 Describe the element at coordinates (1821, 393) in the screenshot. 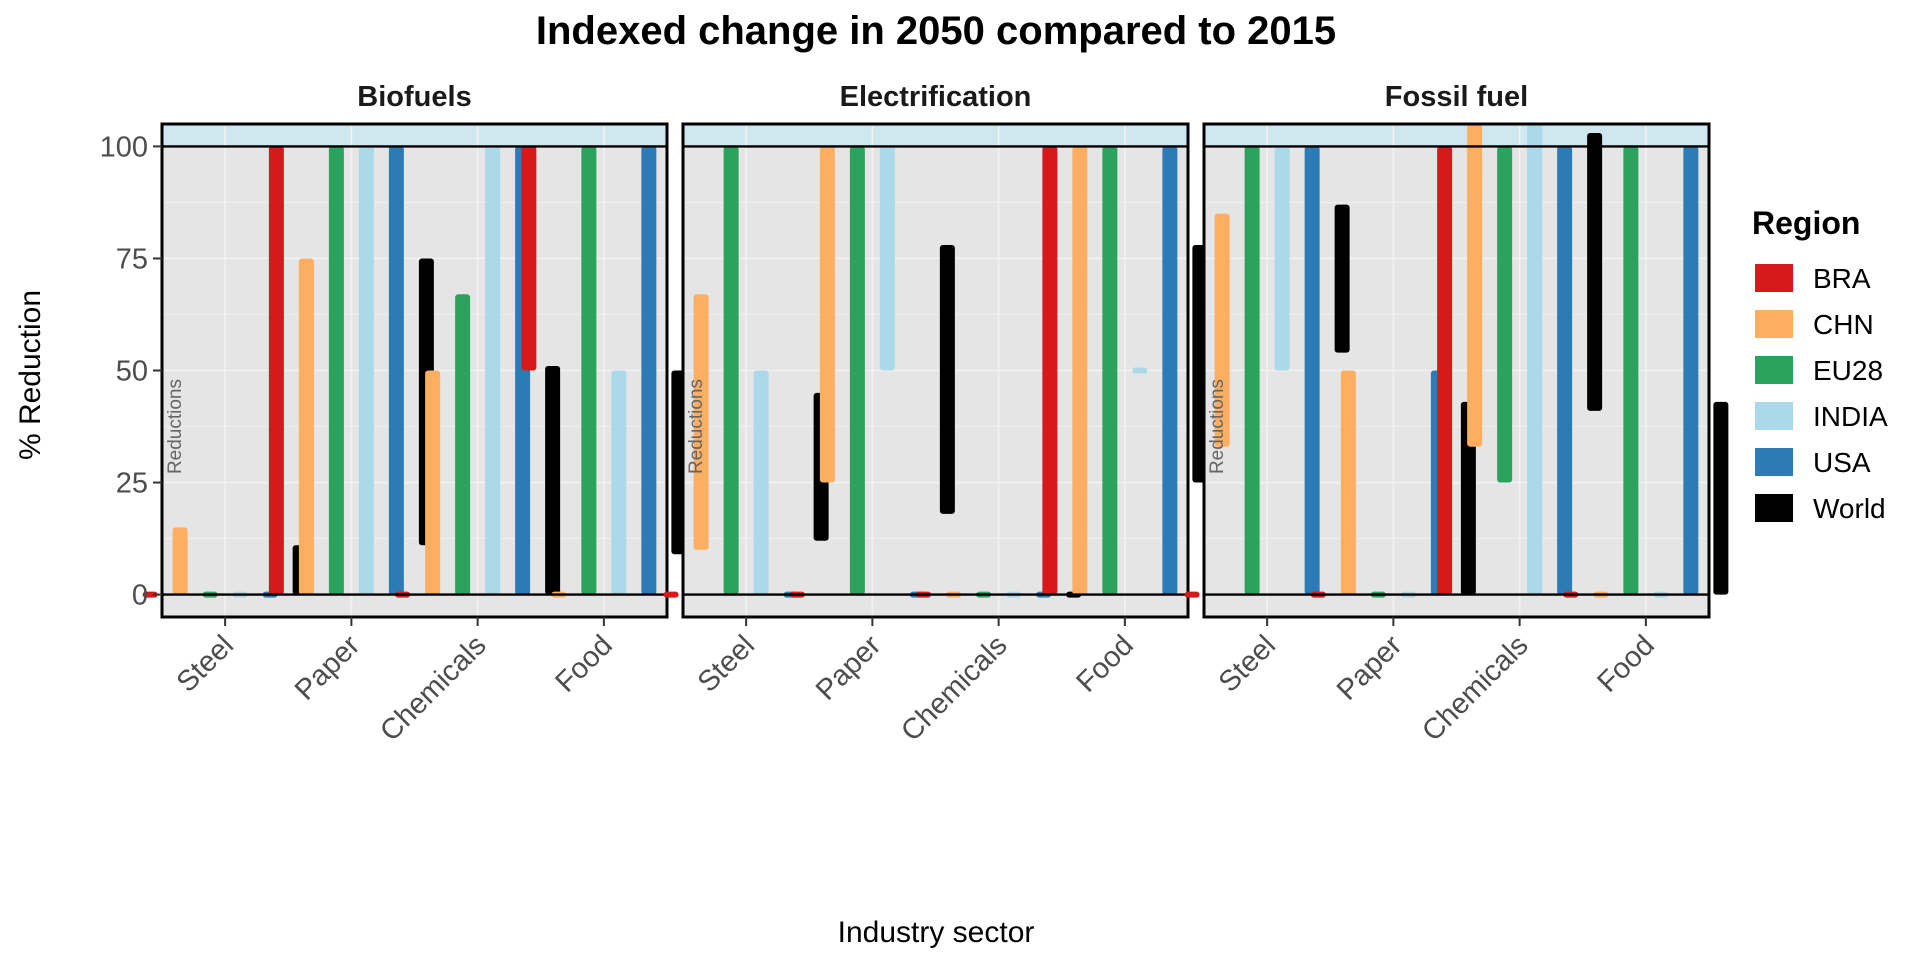

I see `legend: BRA CHN EU28 INDIA USA World` at that location.